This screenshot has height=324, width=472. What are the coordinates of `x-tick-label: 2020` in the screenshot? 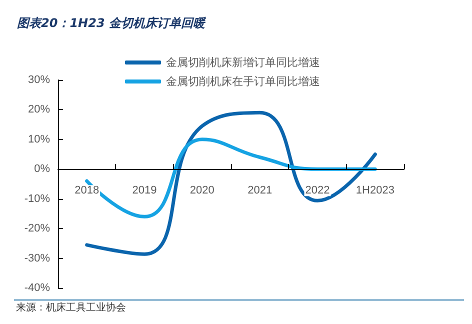 It's located at (202, 190).